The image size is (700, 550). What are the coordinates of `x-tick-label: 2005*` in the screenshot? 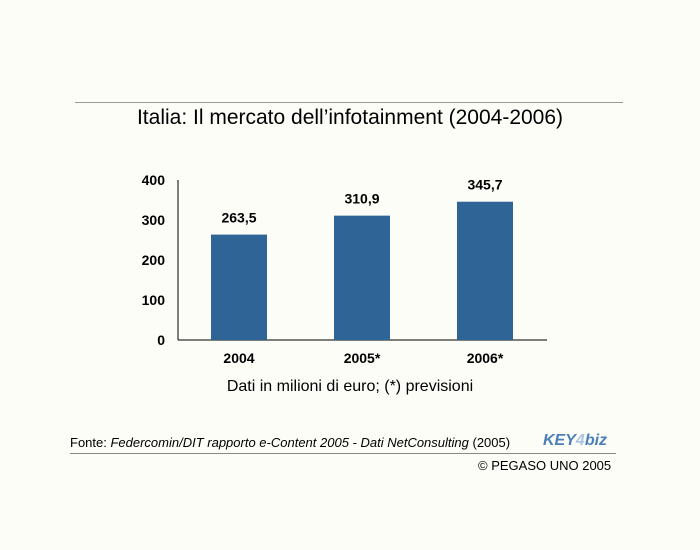 It's located at (362, 358).